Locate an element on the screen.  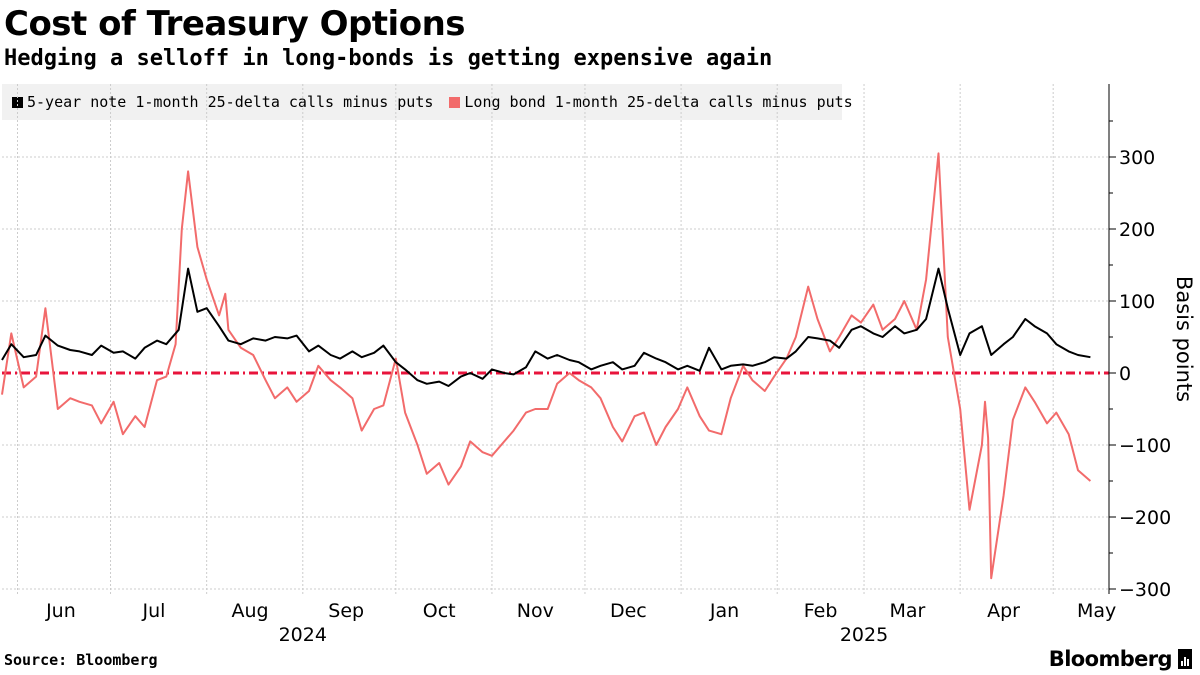
x-tick-label: Dec is located at coordinates (628, 611).